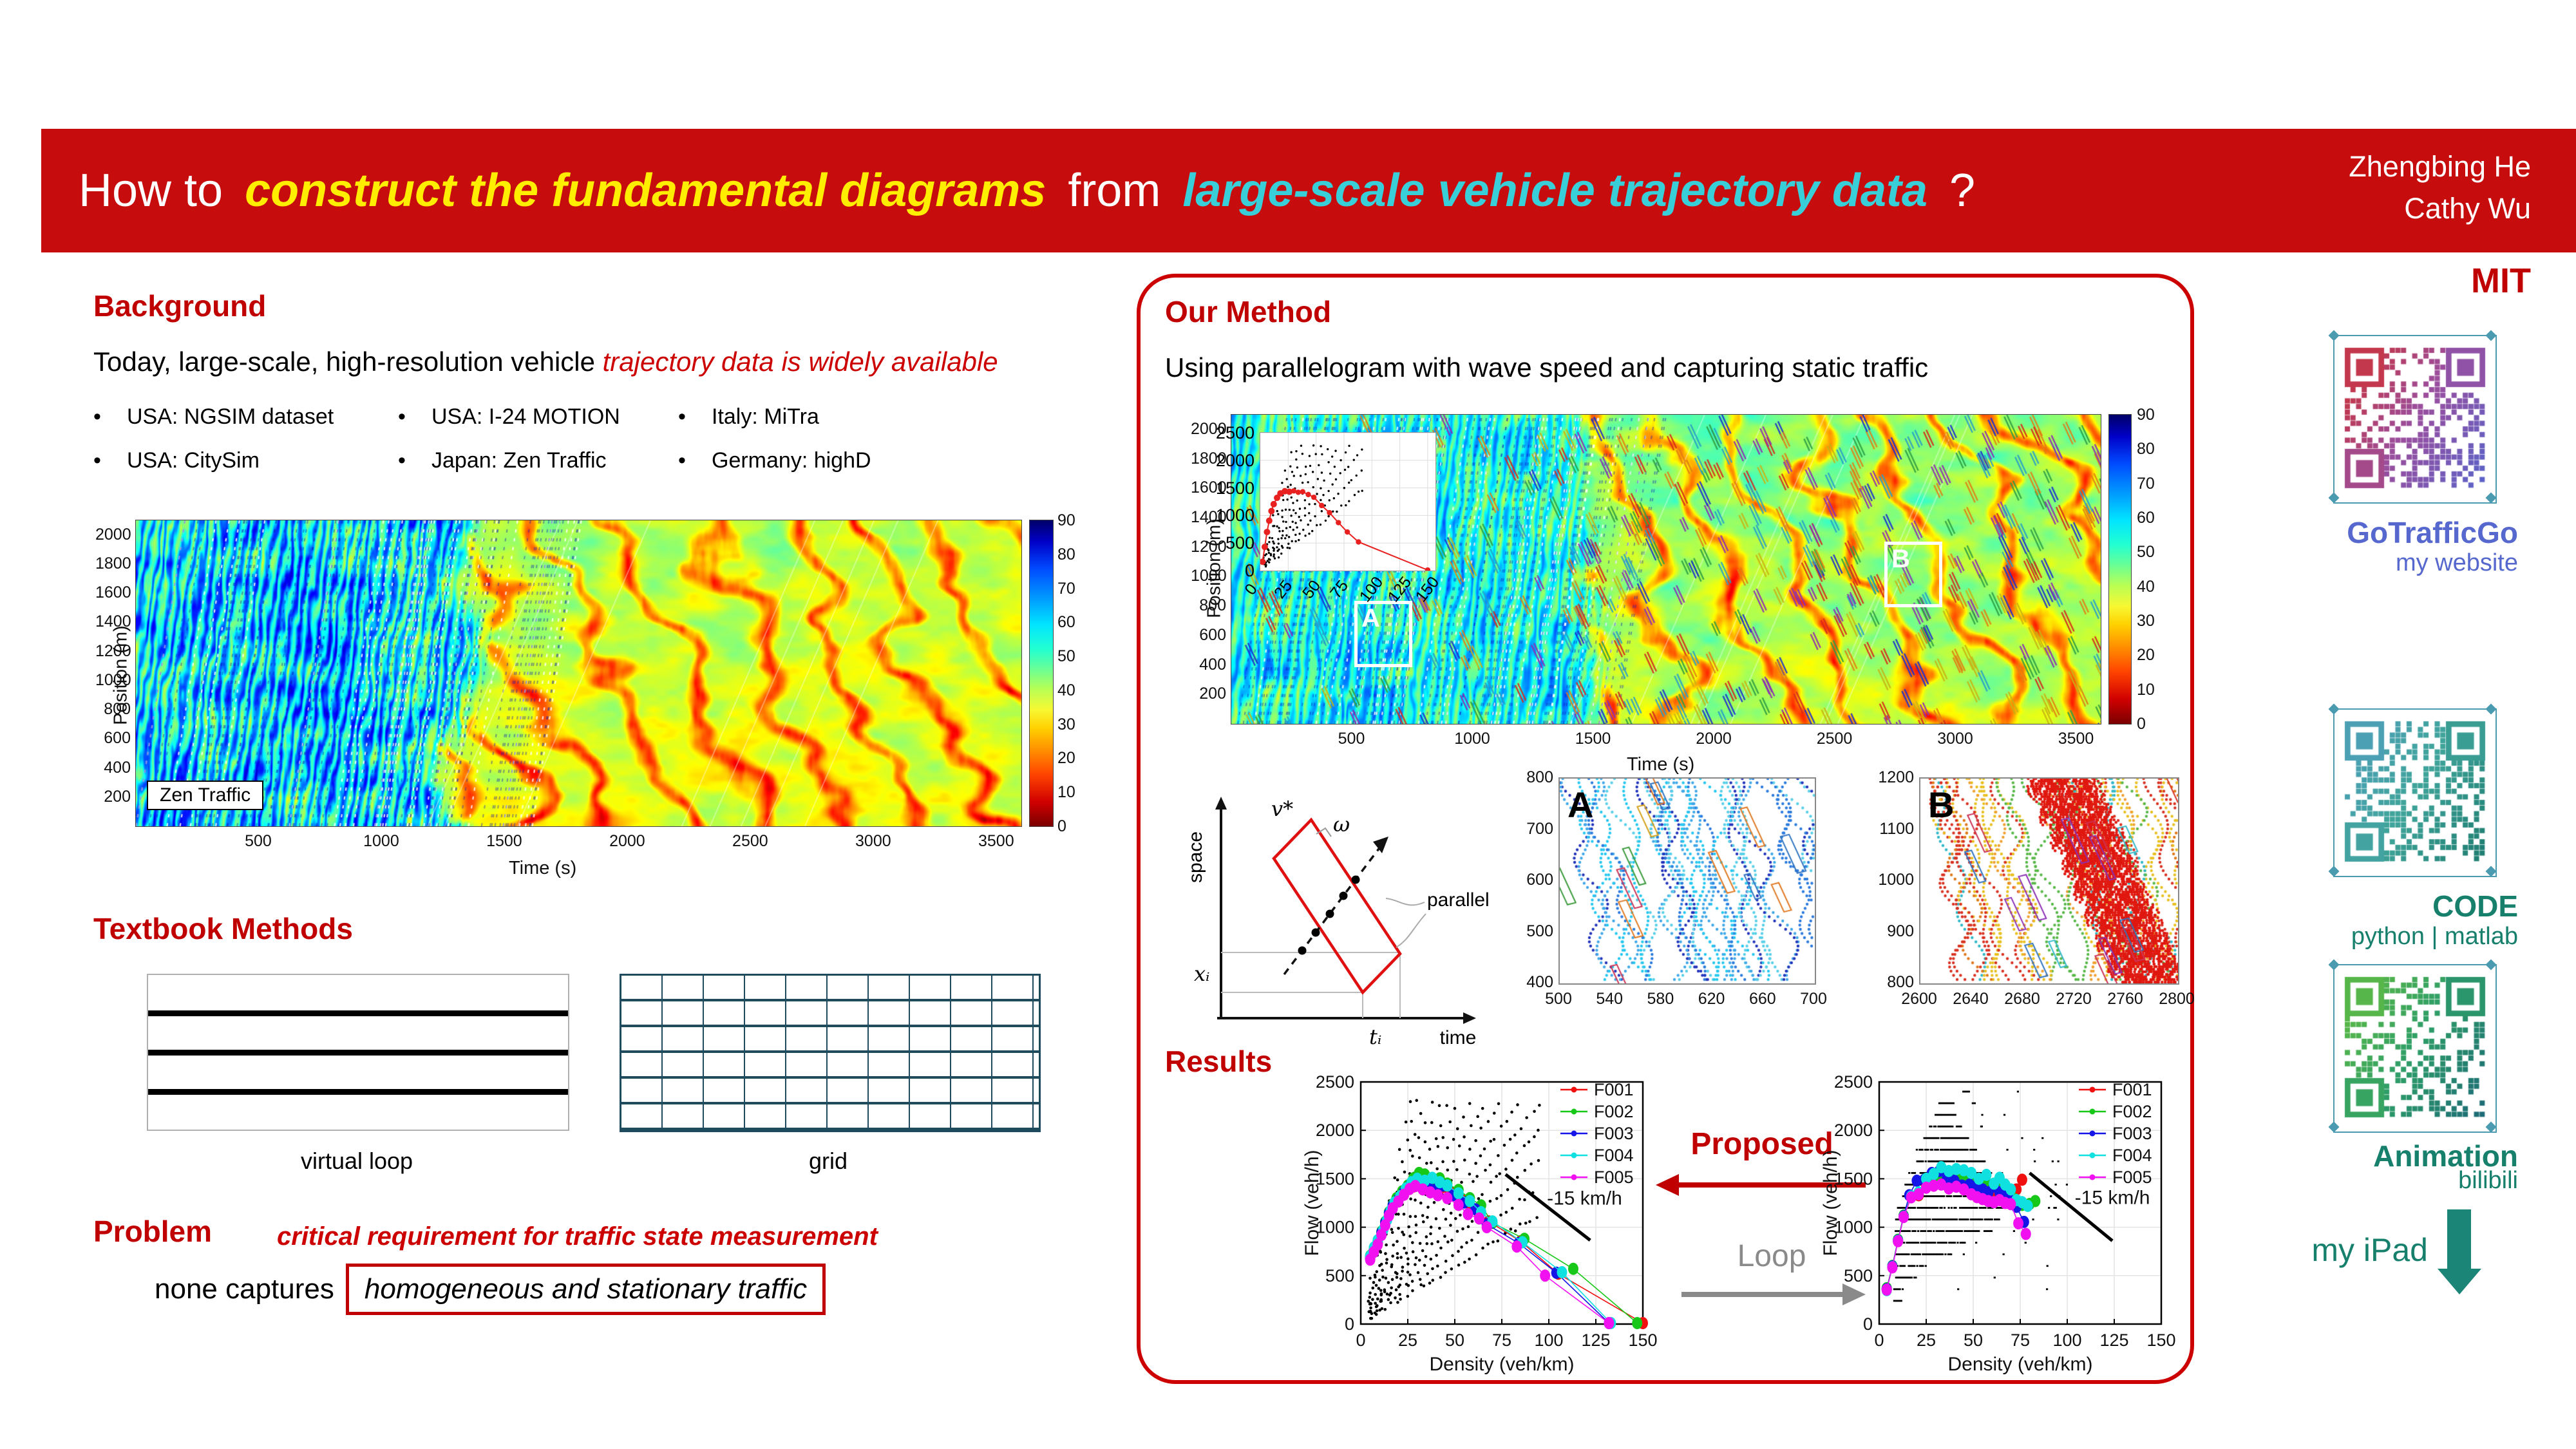 The image size is (2576, 1449). What do you see at coordinates (1066, 622) in the screenshot?
I see `colorbar-tick-label: 60` at bounding box center [1066, 622].